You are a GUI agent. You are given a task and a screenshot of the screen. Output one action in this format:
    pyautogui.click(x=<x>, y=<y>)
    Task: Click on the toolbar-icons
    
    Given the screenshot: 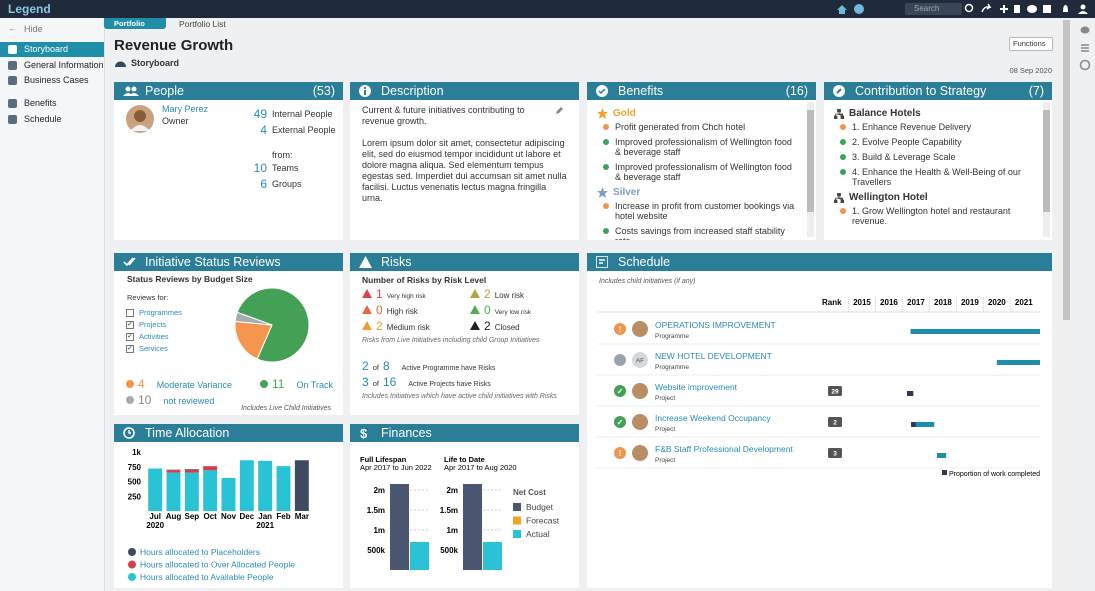 What is the action you would take?
    pyautogui.click(x=1028, y=9)
    